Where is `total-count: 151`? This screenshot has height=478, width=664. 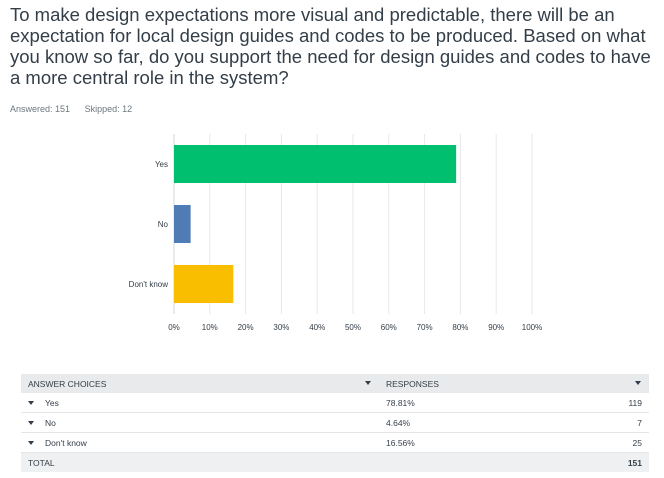
total-count: 151 is located at coordinates (595, 462).